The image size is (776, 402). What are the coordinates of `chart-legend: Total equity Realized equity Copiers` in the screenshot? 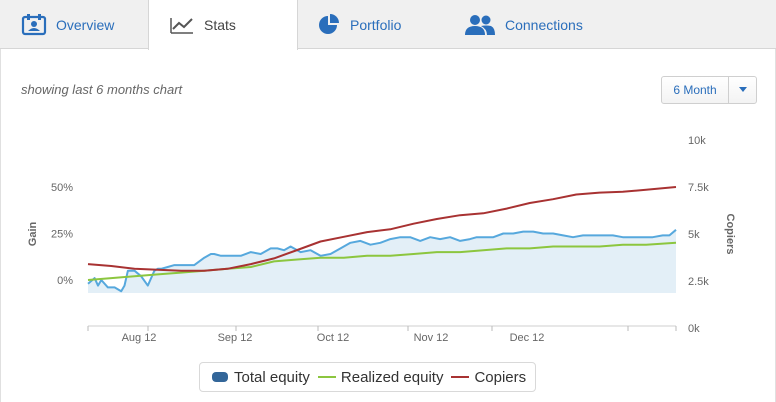 It's located at (368, 377).